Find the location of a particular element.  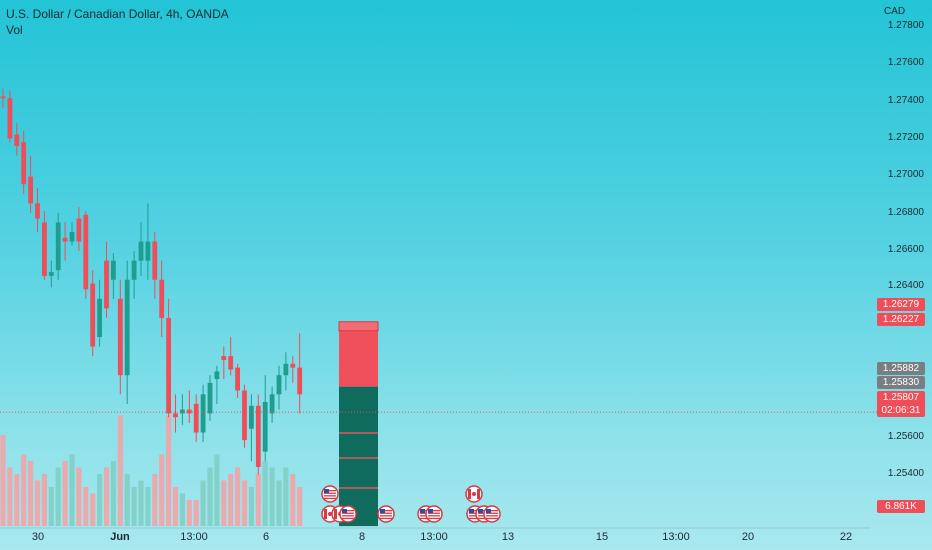

time-axis-label: 20 is located at coordinates (748, 537).